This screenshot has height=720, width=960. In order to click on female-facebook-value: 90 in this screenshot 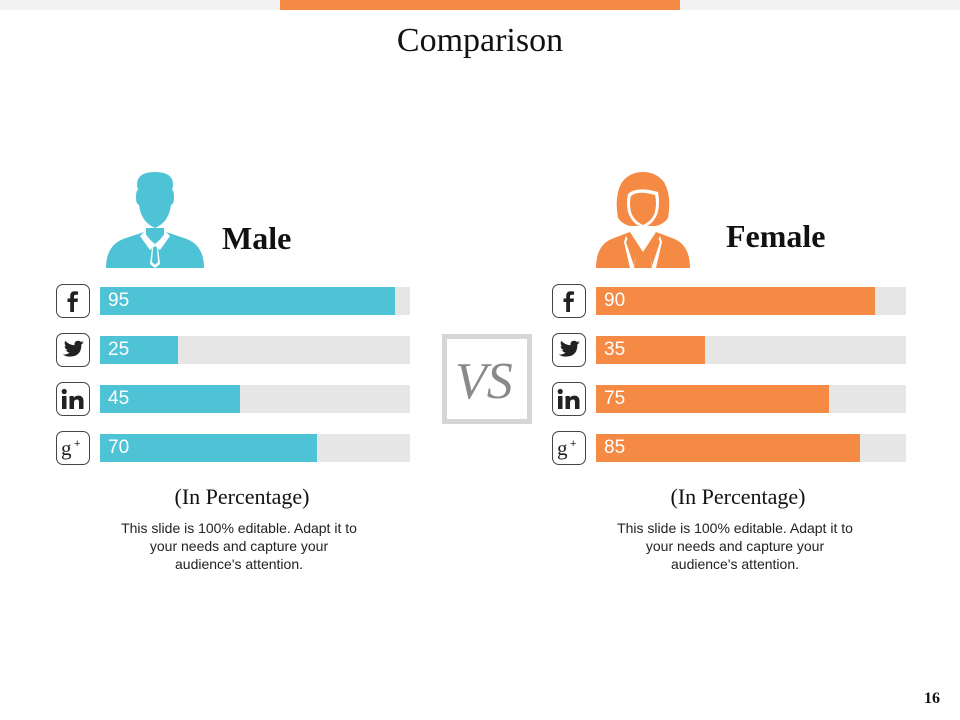, I will do `click(615, 300)`.